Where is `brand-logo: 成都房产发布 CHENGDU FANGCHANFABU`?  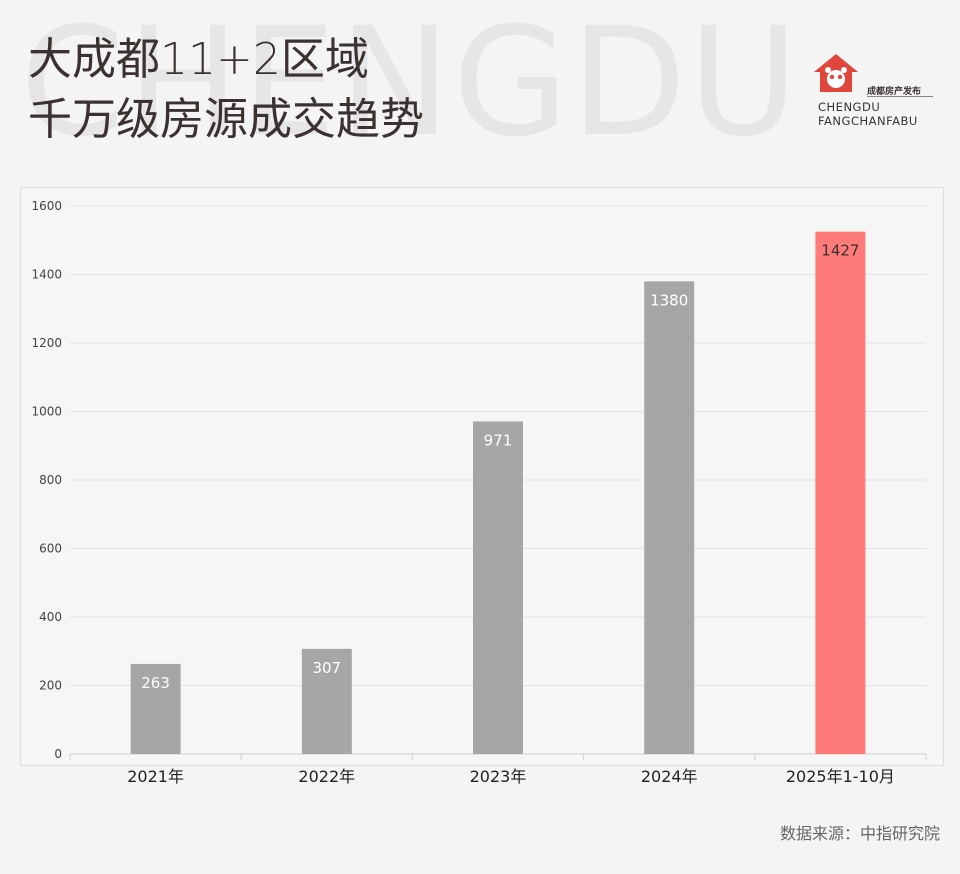
brand-logo: 成都房产发布 CHENGDU FANGCHANFABU is located at coordinates (877, 92).